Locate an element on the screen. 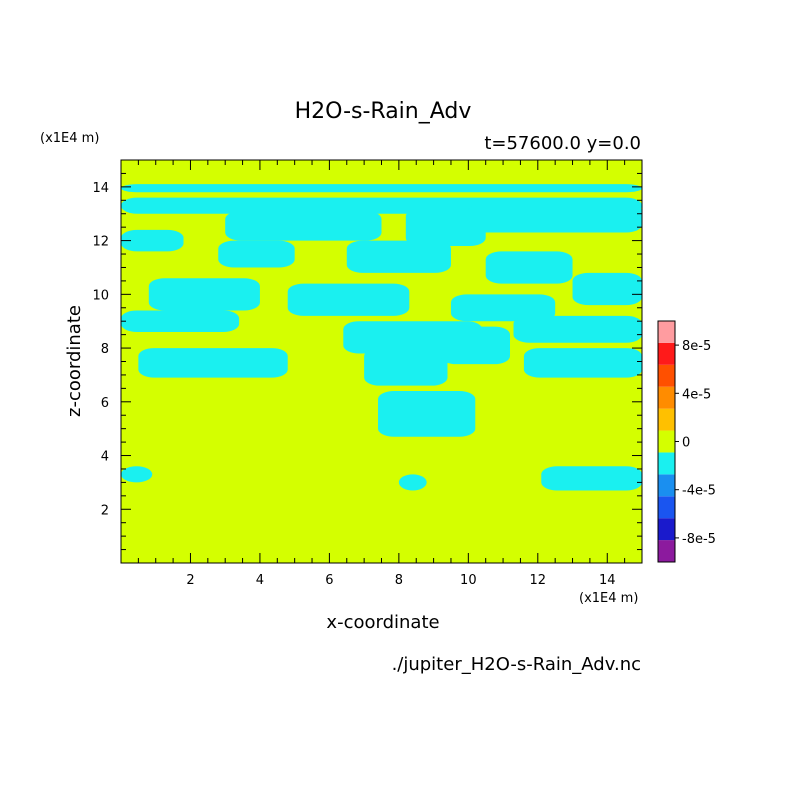 This screenshot has height=804, width=804. source-file-label: ./jupiter_H2O-s-Rain_Adv.nc is located at coordinates (516, 664).